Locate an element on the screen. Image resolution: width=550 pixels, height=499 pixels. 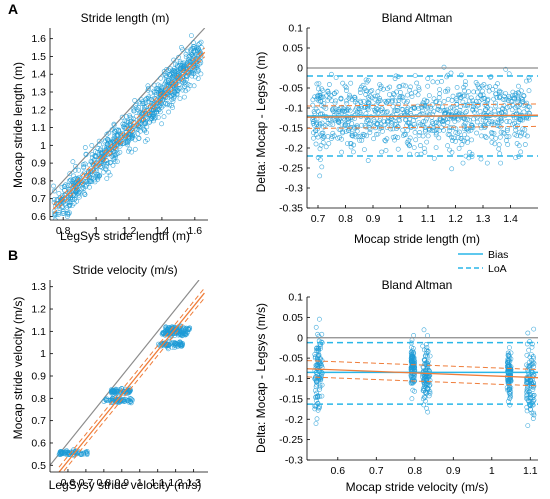
x-tick-label: 0.9 is located at coordinates (453, 471).